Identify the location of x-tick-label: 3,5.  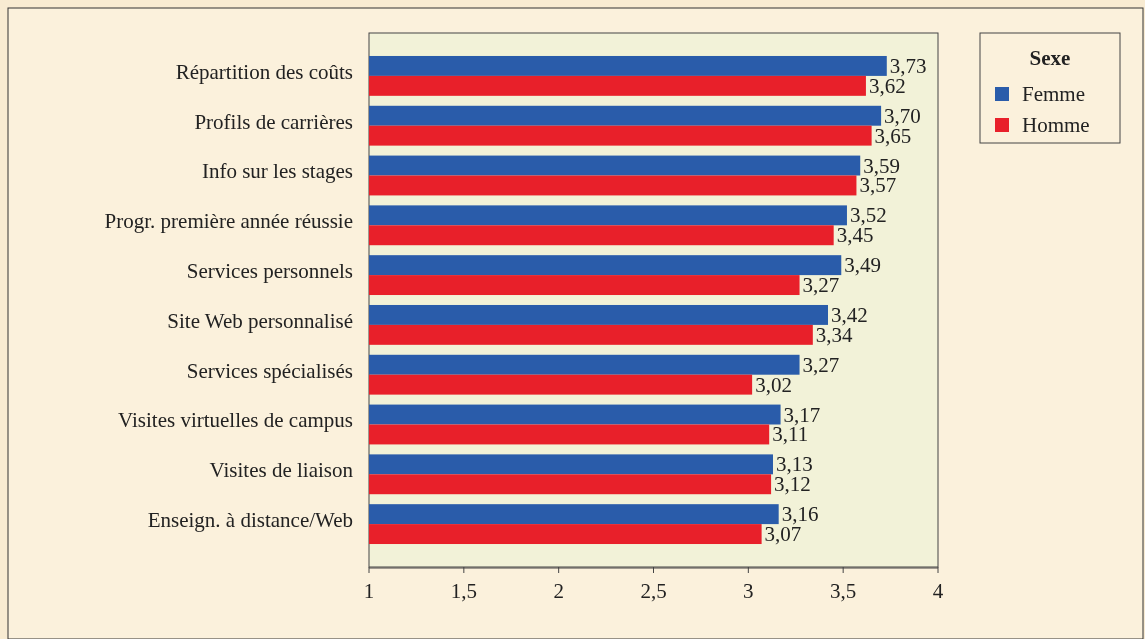
(843, 591).